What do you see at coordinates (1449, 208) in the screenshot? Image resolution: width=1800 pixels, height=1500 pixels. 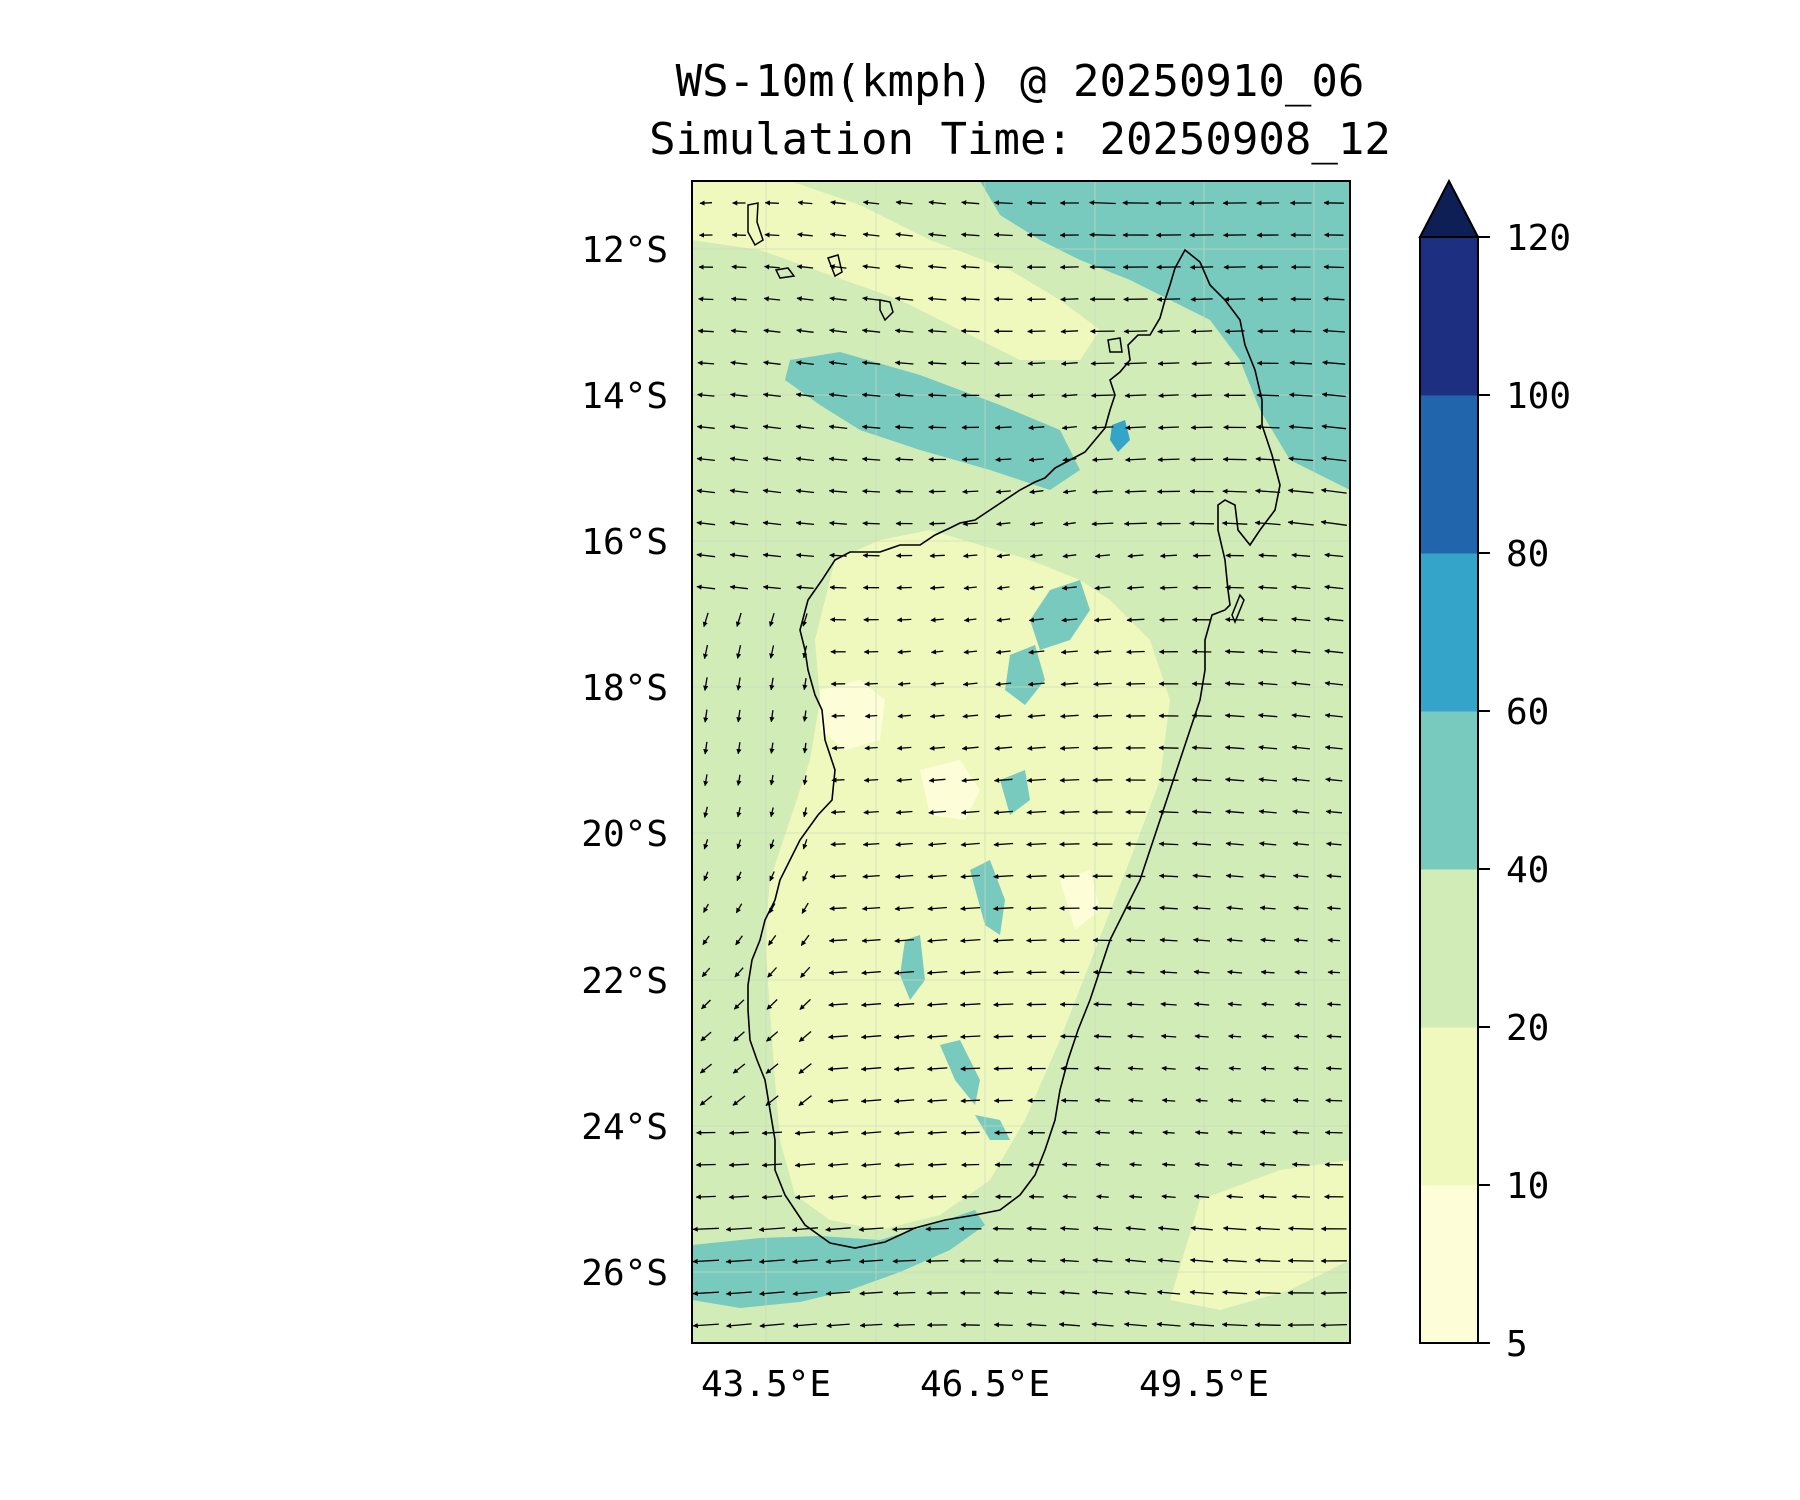 I see `colorbar-extend-arrow` at bounding box center [1449, 208].